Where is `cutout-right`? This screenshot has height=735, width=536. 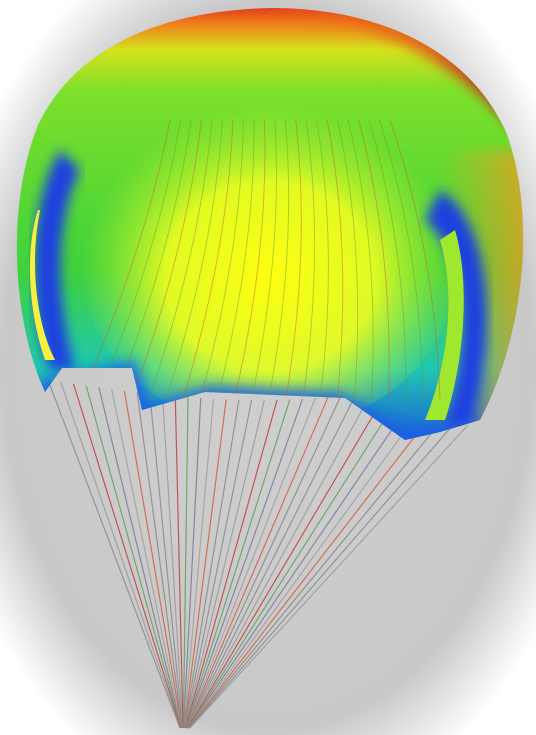 cutout-right is located at coordinates (444, 325).